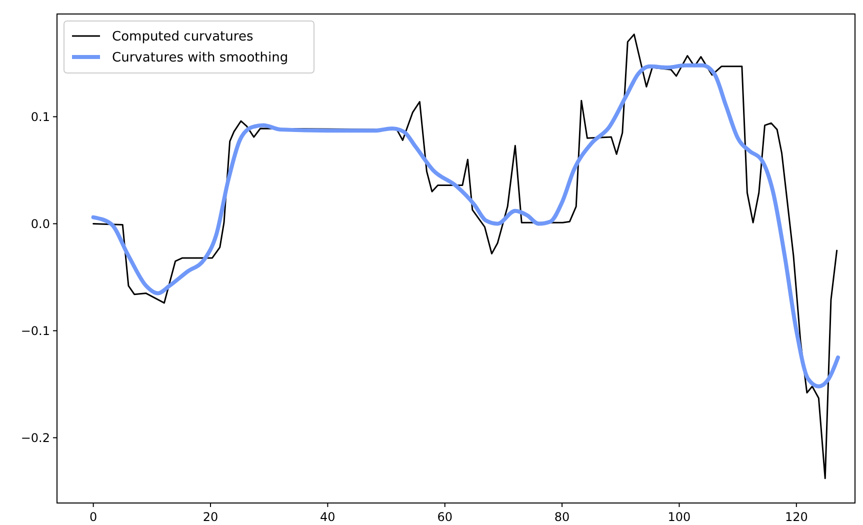  What do you see at coordinates (445, 517) in the screenshot?
I see `x-tick-label: 60` at bounding box center [445, 517].